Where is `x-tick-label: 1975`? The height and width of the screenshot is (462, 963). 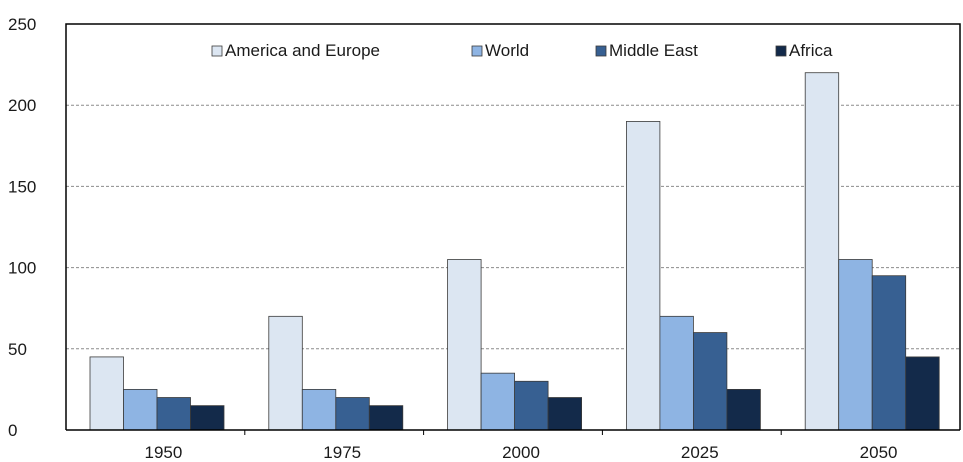
x-tick-label: 1975 is located at coordinates (342, 452).